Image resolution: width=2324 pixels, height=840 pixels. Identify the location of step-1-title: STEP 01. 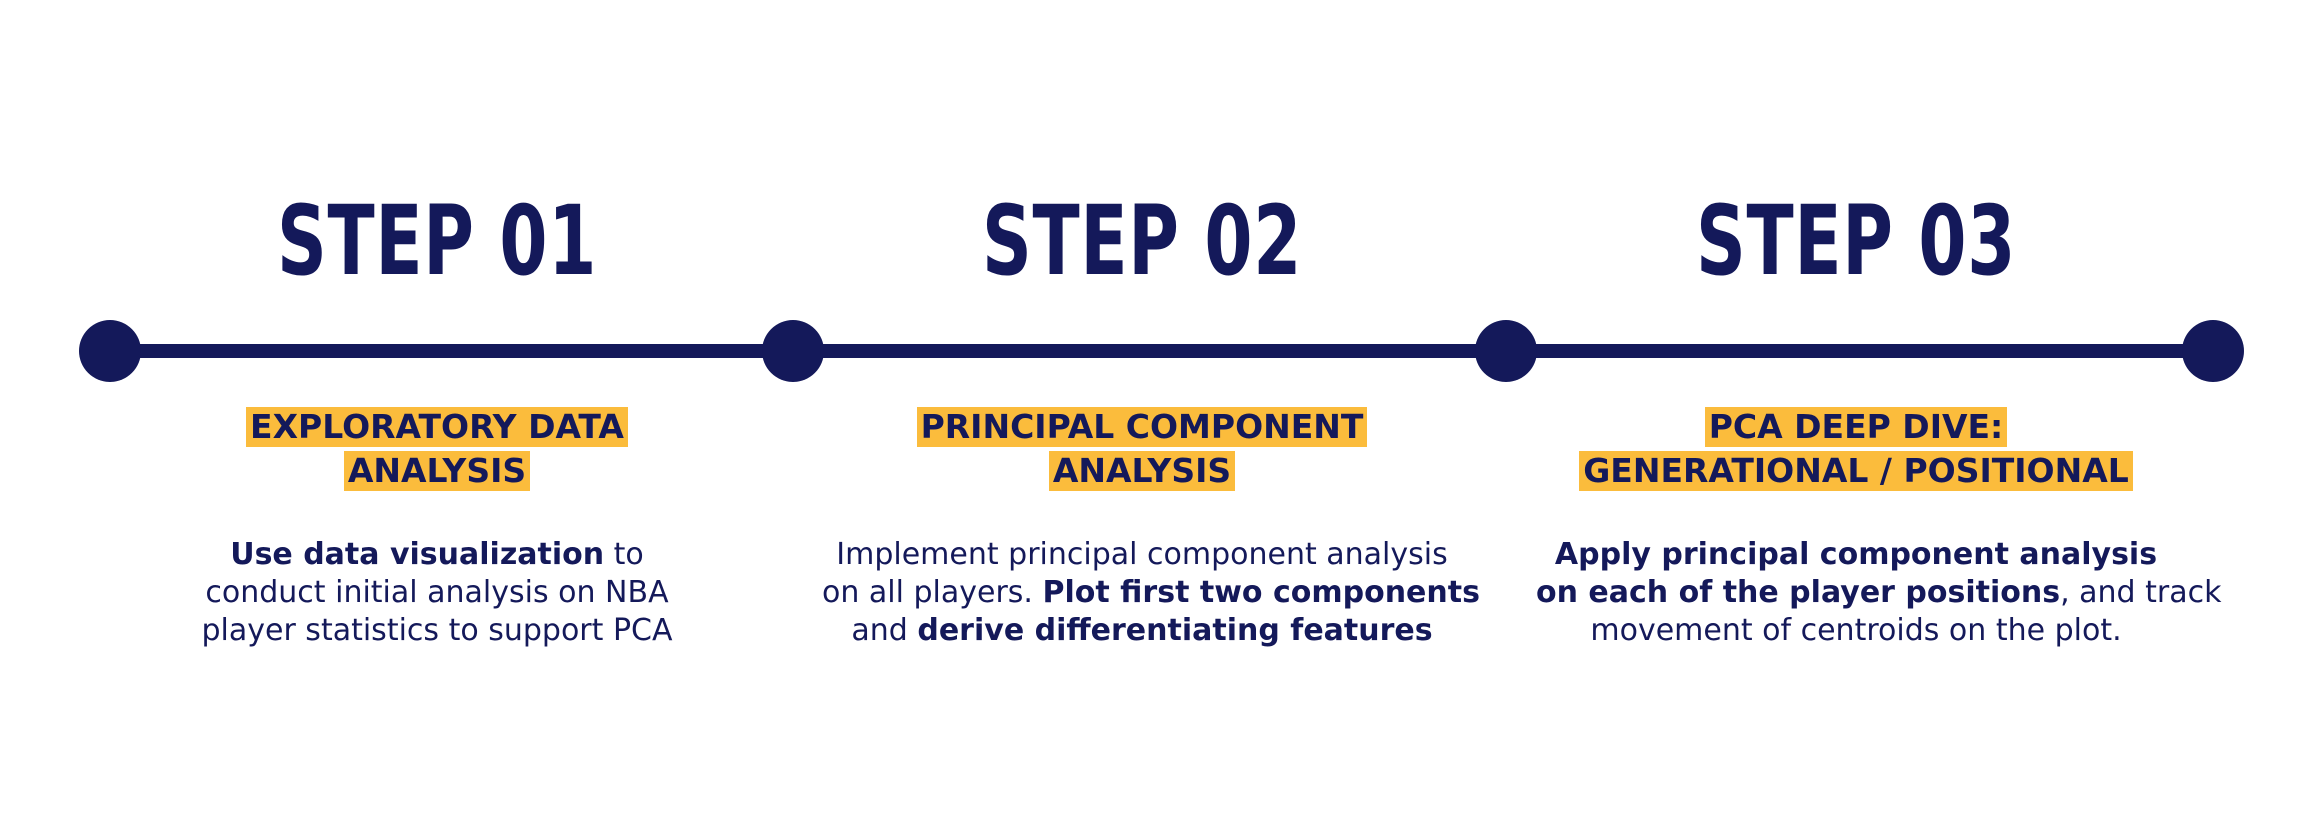
(437, 241).